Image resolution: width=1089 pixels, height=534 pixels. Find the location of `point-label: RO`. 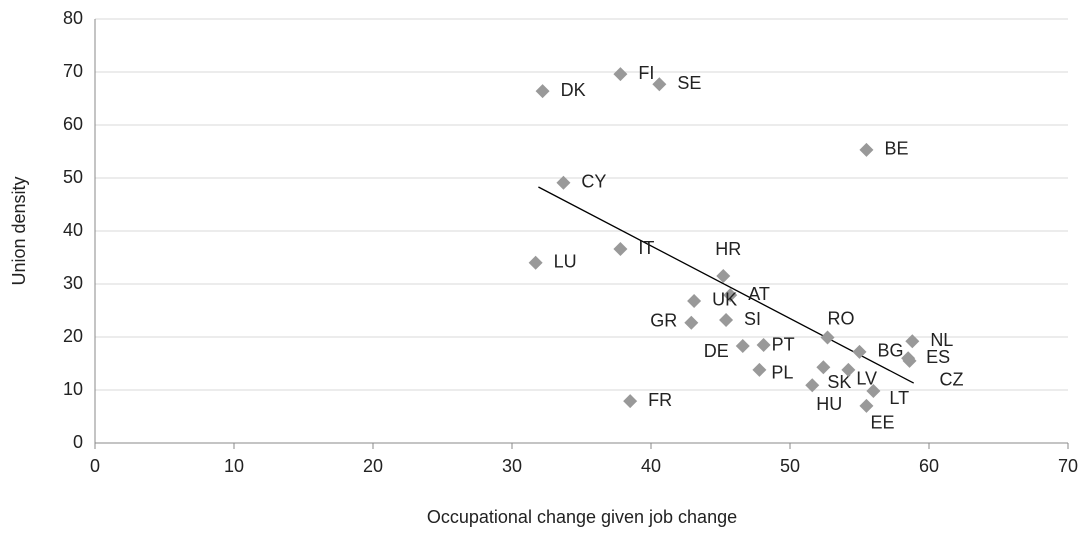

point-label: RO is located at coordinates (841, 318).